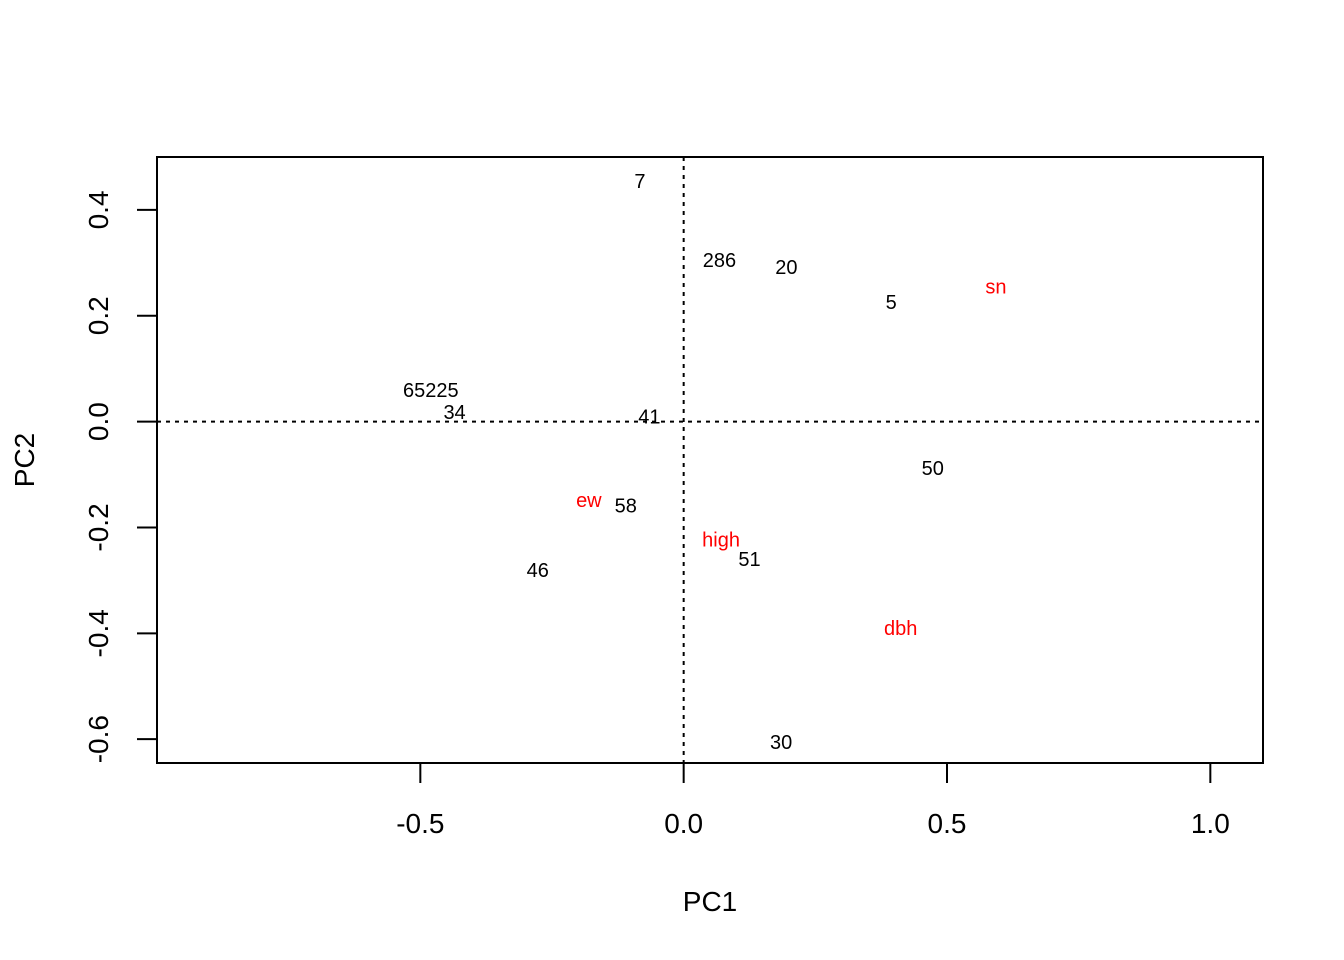  What do you see at coordinates (933, 469) in the screenshot?
I see `observation-label: 50` at bounding box center [933, 469].